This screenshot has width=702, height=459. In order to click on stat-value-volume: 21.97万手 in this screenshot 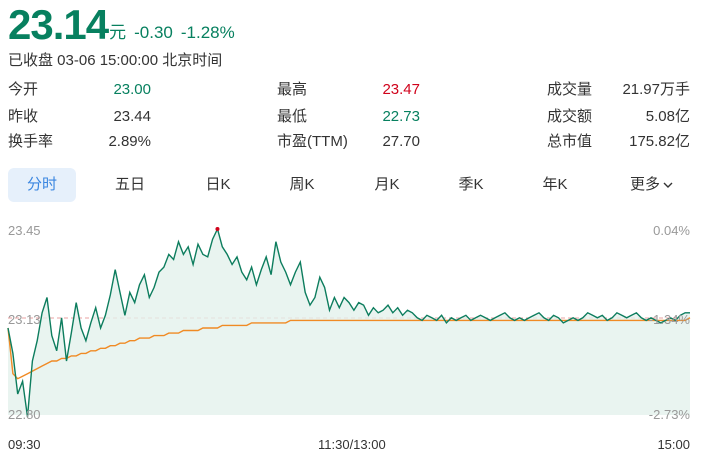, I will do `click(656, 89)`.